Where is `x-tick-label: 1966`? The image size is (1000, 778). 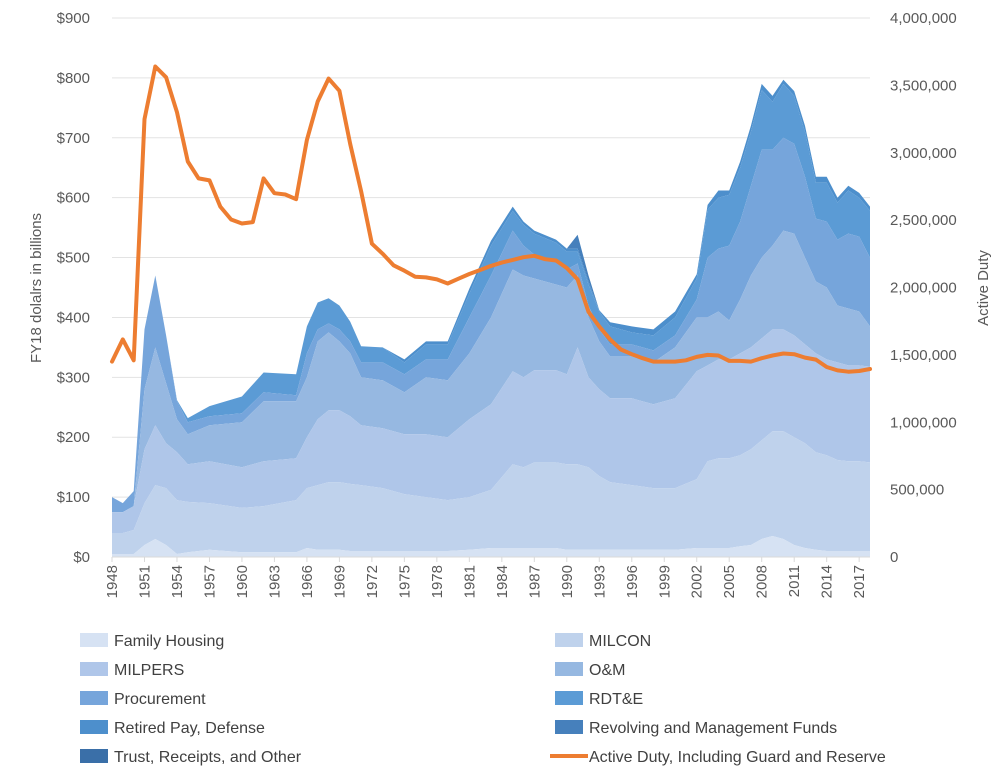
x-tick-label: 1966 is located at coordinates (307, 581).